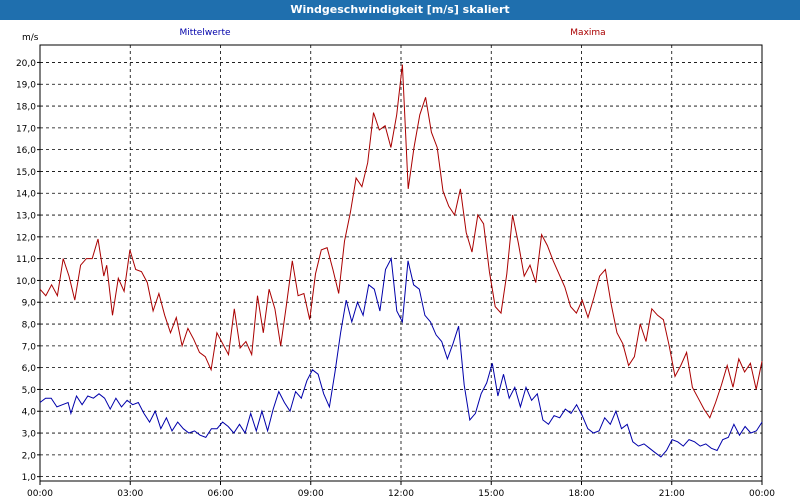 This screenshot has width=800, height=504. I want to click on x-tick-label-time: 21:00, so click(672, 494).